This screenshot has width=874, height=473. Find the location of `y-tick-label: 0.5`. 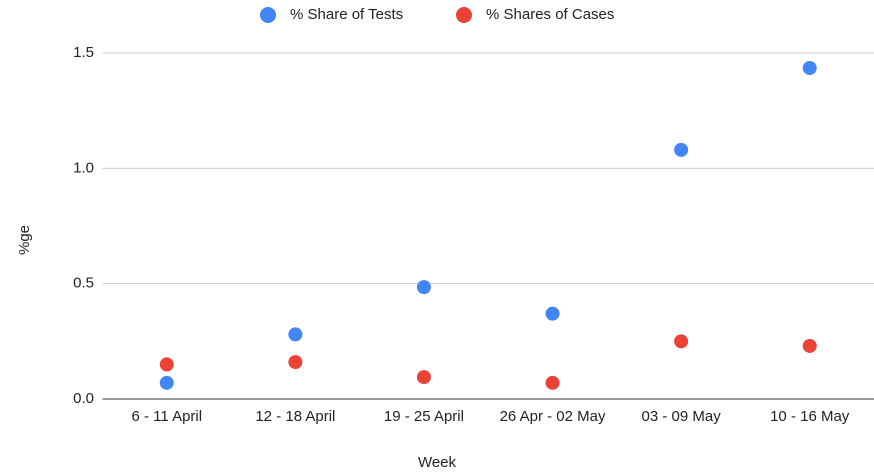

y-tick-label: 0.5 is located at coordinates (83, 283).